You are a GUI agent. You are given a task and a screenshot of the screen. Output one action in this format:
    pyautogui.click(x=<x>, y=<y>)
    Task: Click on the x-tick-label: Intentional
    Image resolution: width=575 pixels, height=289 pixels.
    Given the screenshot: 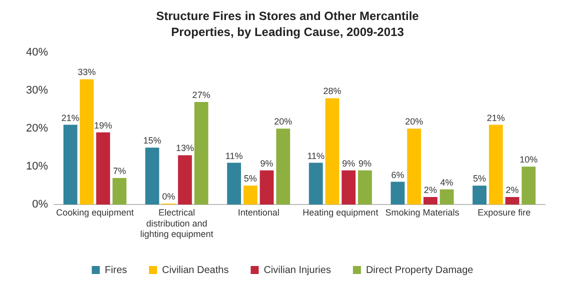 What is the action you would take?
    pyautogui.click(x=259, y=212)
    